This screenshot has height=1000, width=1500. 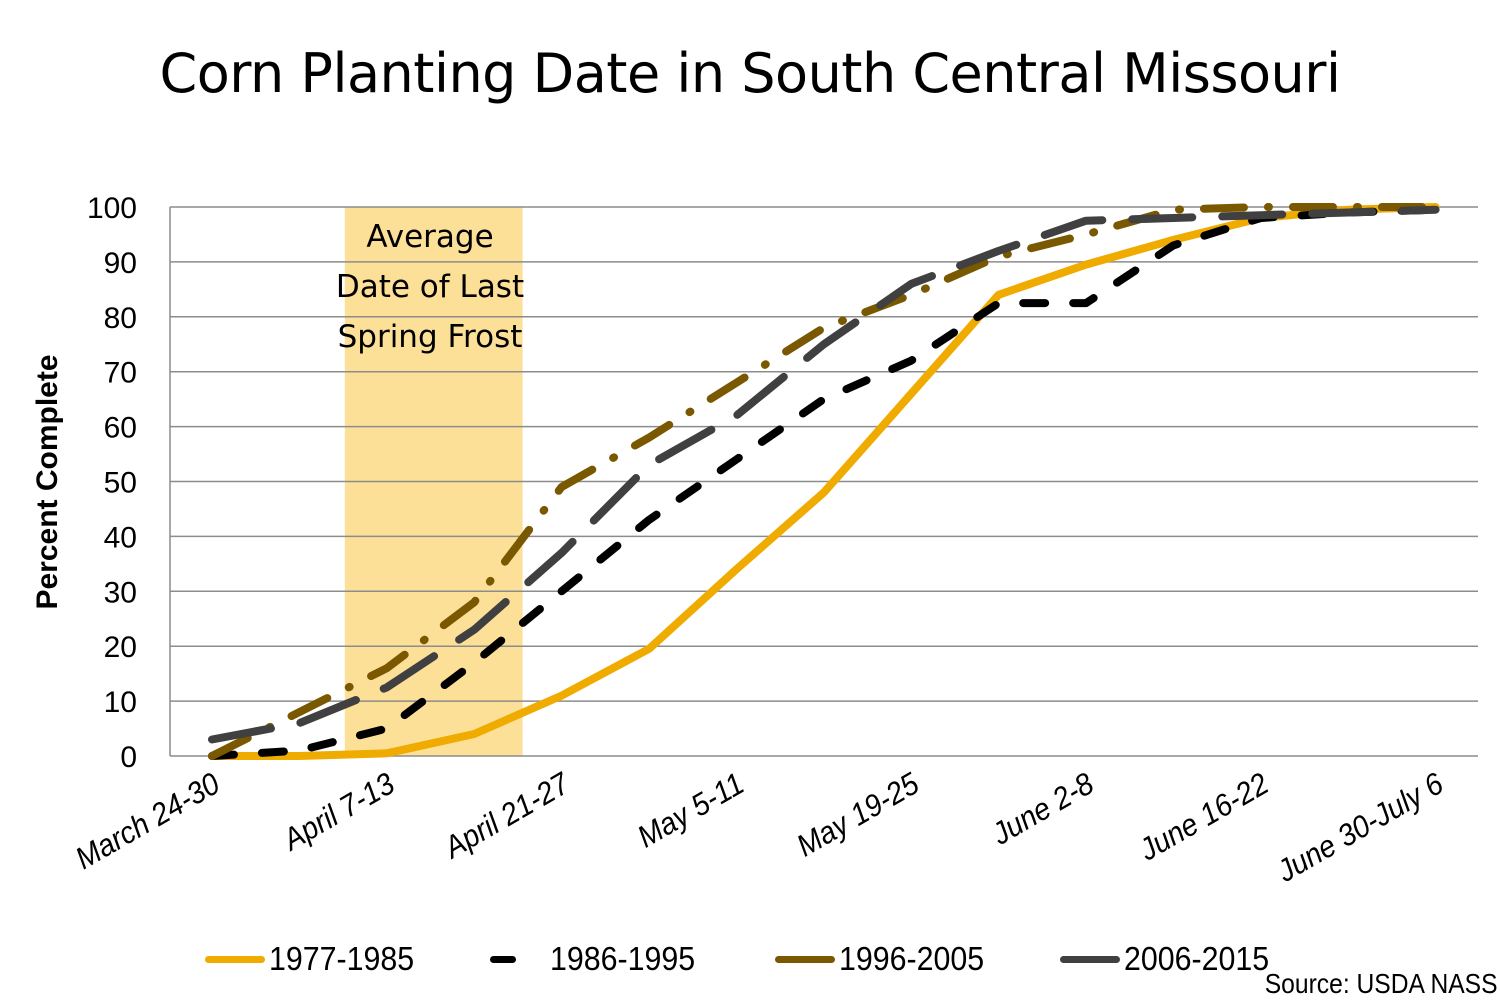 What do you see at coordinates (1043, 809) in the screenshot?
I see `x-tick-label: June 2-8` at bounding box center [1043, 809].